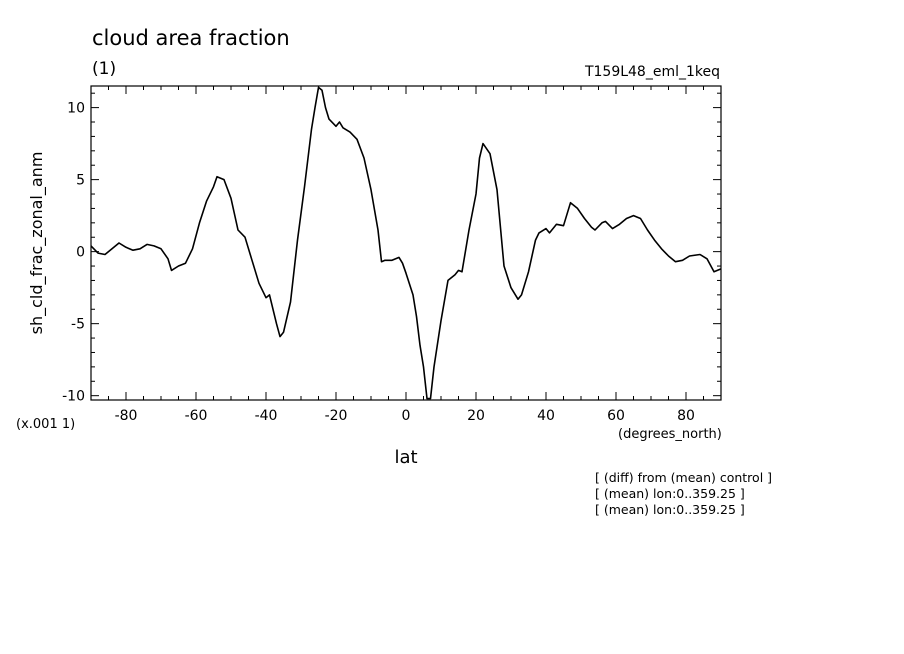 The height and width of the screenshot is (654, 904). I want to click on y-scale-note: (x.001 1), so click(45, 424).